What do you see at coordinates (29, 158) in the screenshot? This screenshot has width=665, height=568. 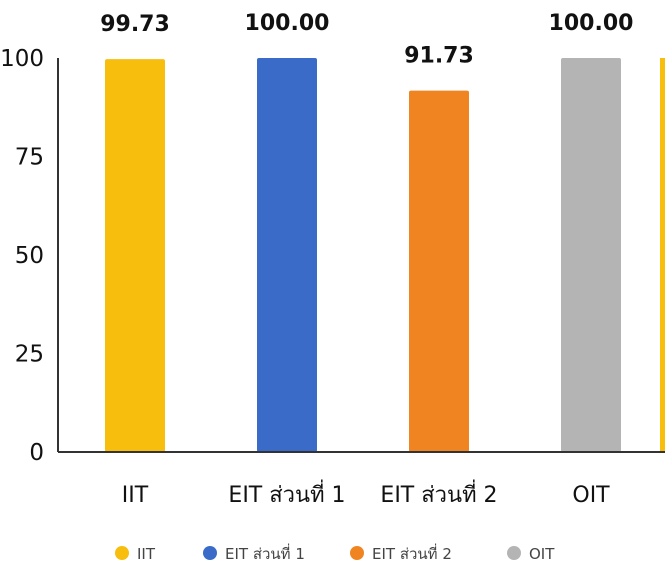 I see `y-tick-label: 75` at bounding box center [29, 158].